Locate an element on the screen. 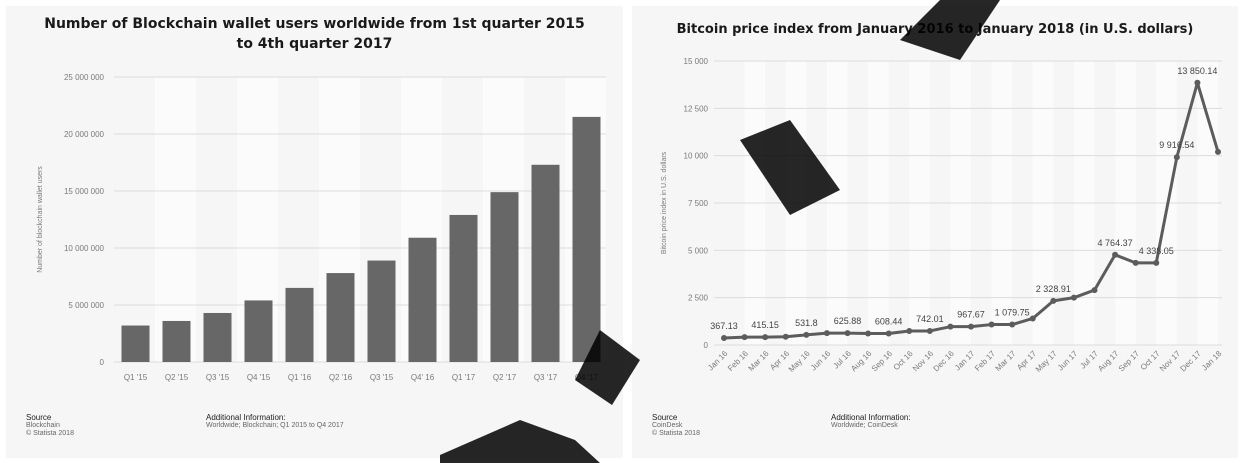 This screenshot has height=463, width=1242. y-tick-label: 15 000 000 is located at coordinates (84, 191).